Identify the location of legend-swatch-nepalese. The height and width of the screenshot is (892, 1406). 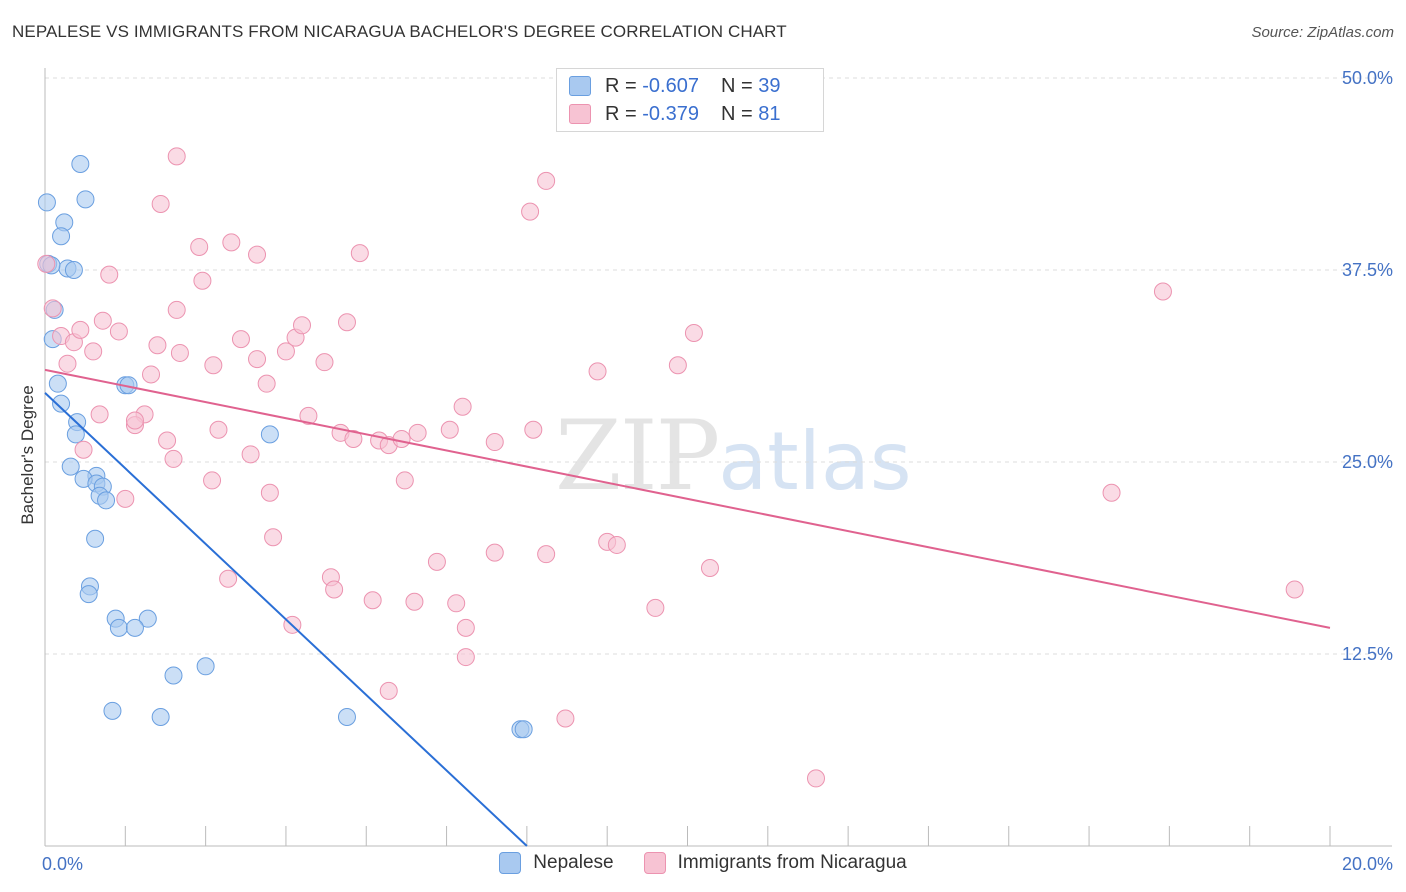
(580, 86).